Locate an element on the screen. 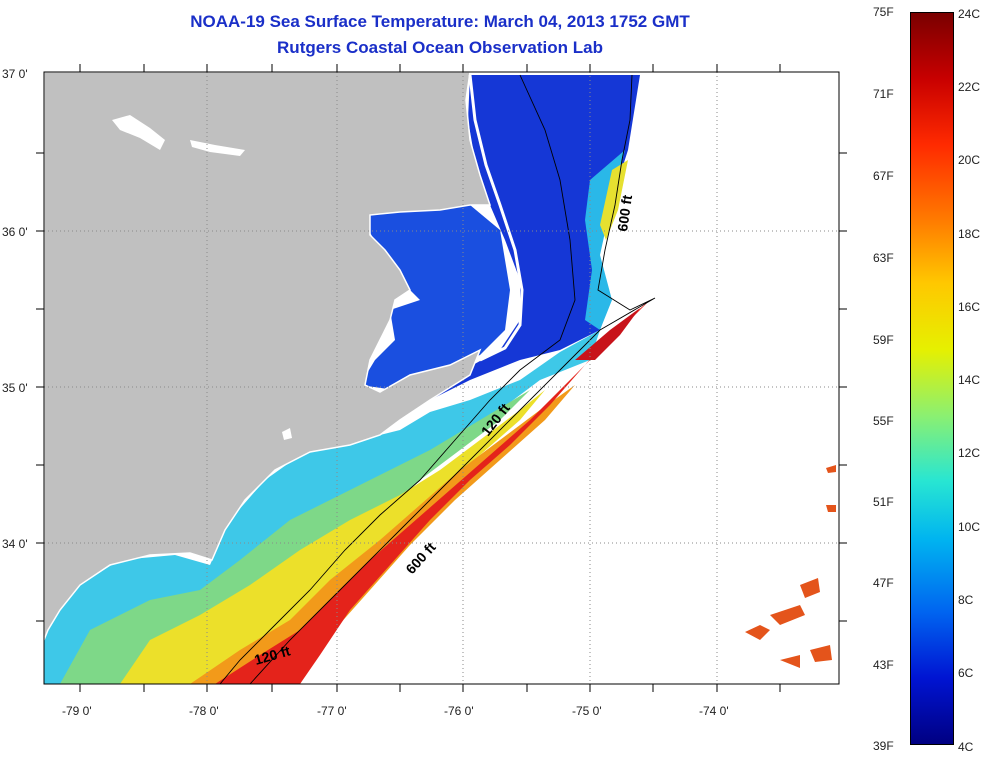 The height and width of the screenshot is (761, 984). lon-label-74: -74 0' is located at coordinates (714, 711).